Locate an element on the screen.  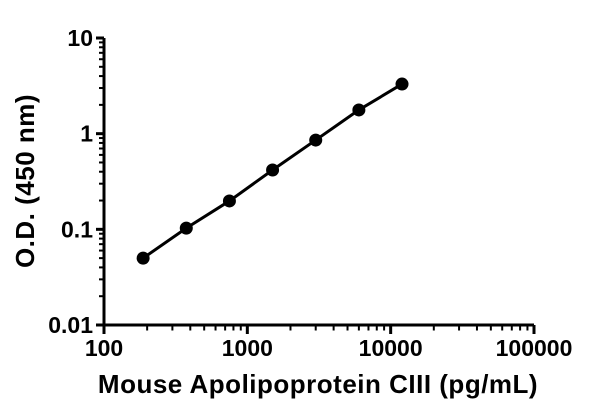
y-tick-label: 10 is located at coordinates (80, 38).